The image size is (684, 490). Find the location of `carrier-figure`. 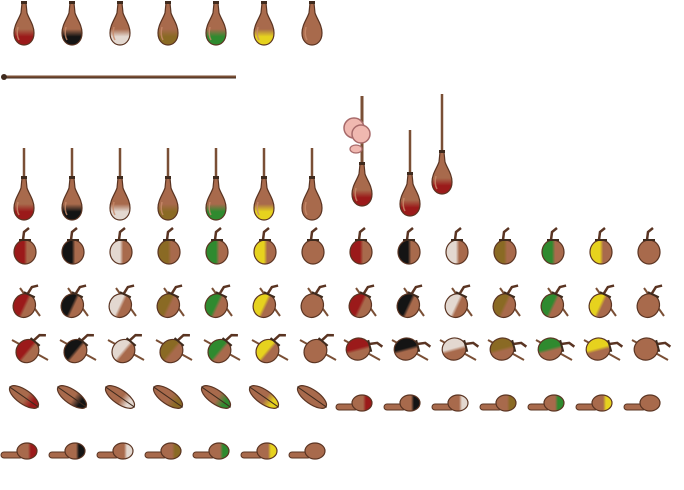

carrier-figure is located at coordinates (358, 151).